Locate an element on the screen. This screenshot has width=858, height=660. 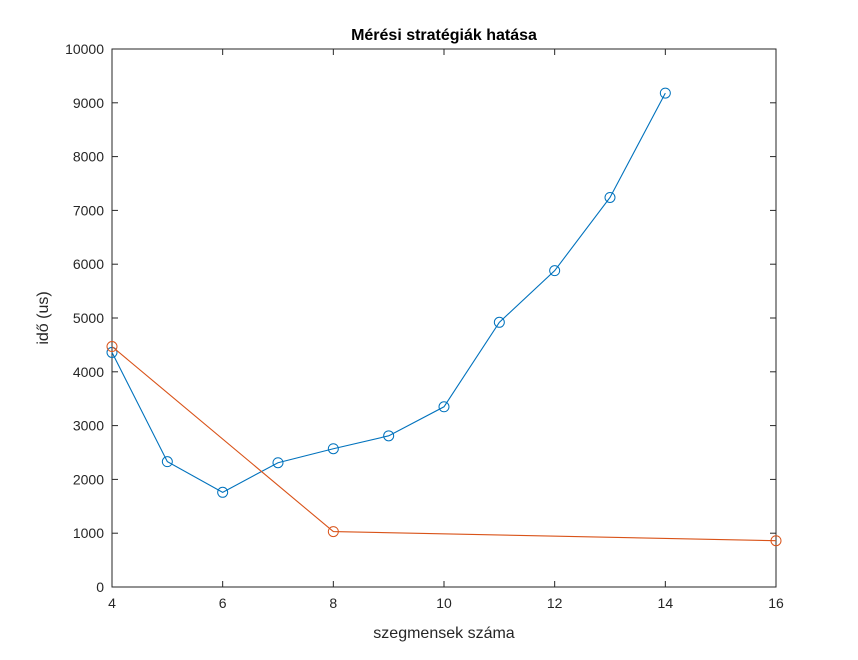
x-axis-label: szegmensek száma is located at coordinates (443, 633).